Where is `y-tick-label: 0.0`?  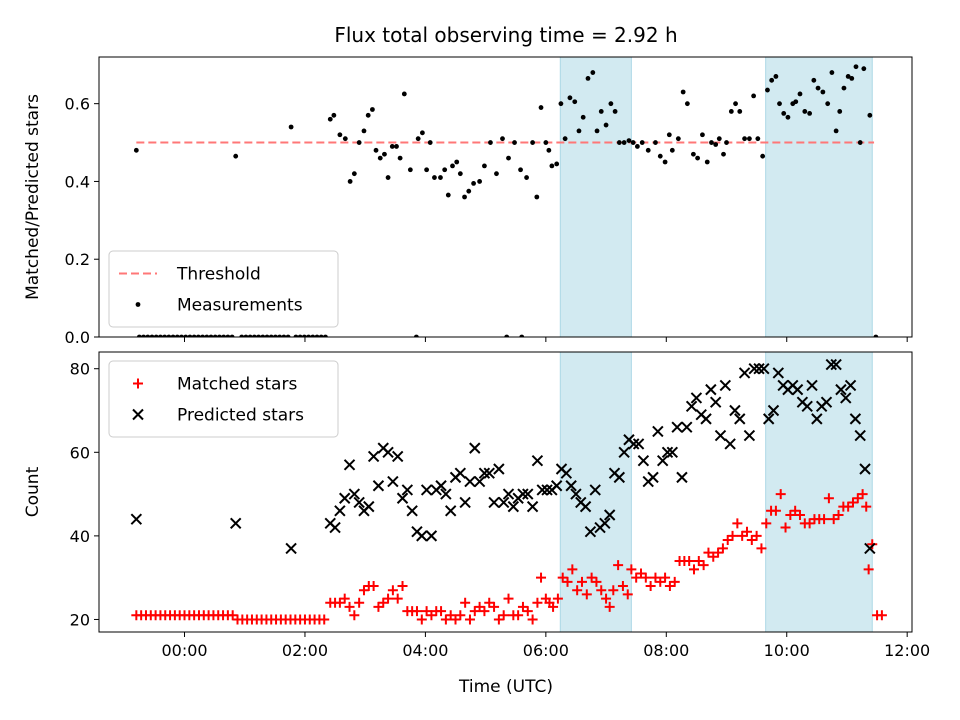 y-tick-label: 0.0 is located at coordinates (77, 337).